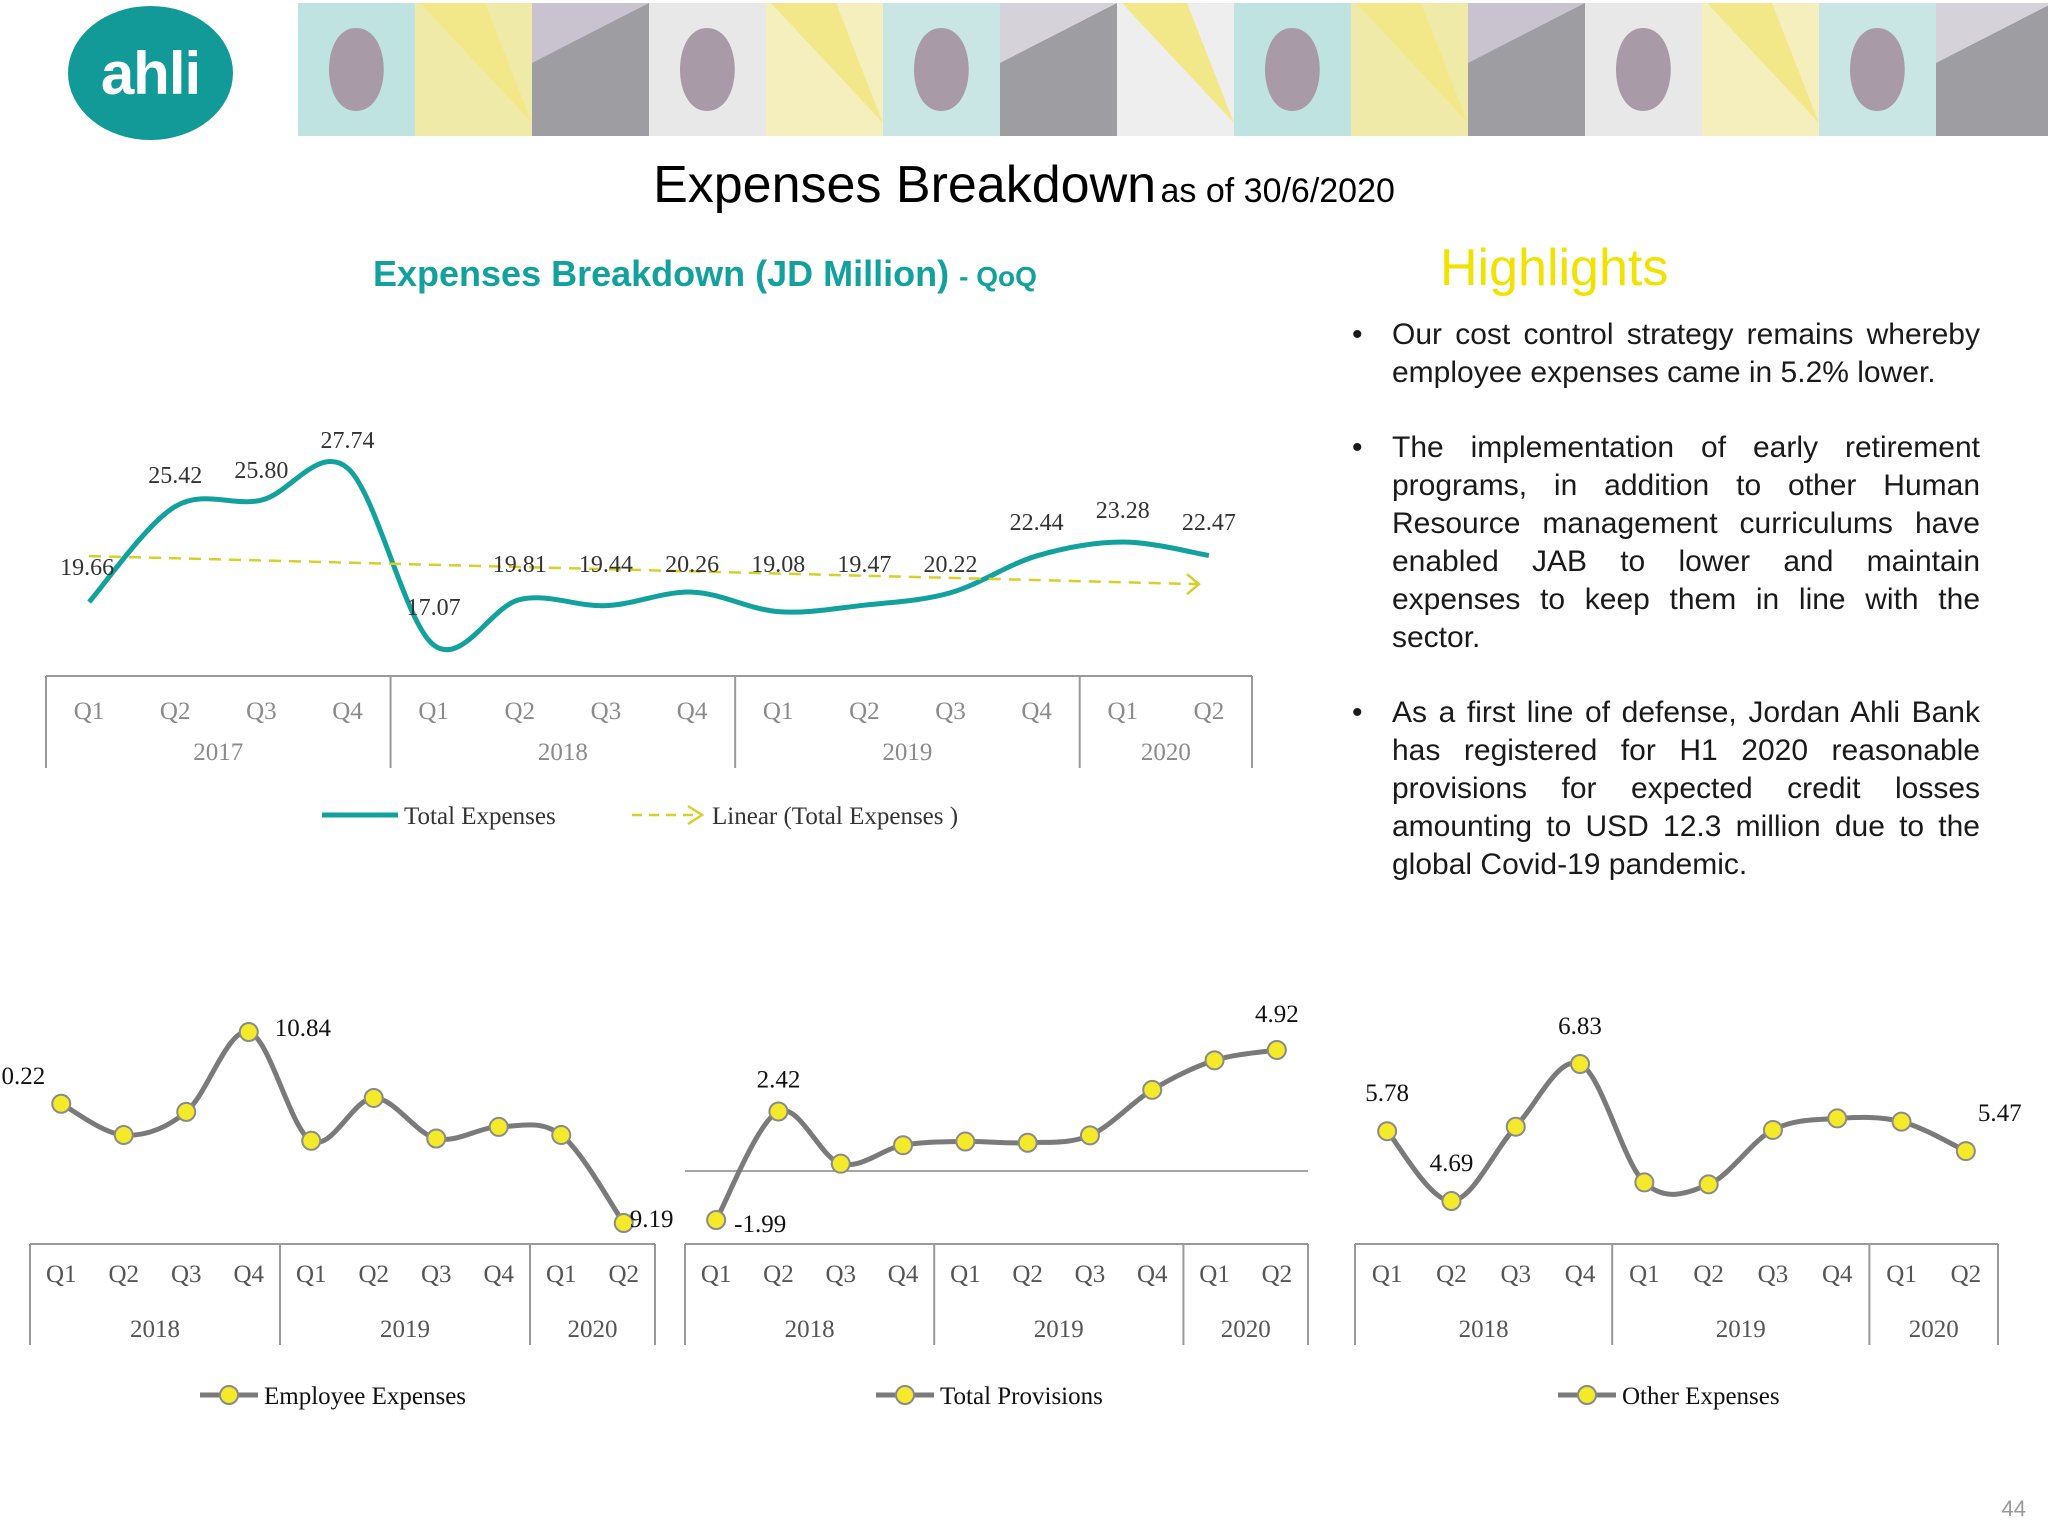 The height and width of the screenshot is (1536, 2048). I want to click on trend-line, so click(644, 570).